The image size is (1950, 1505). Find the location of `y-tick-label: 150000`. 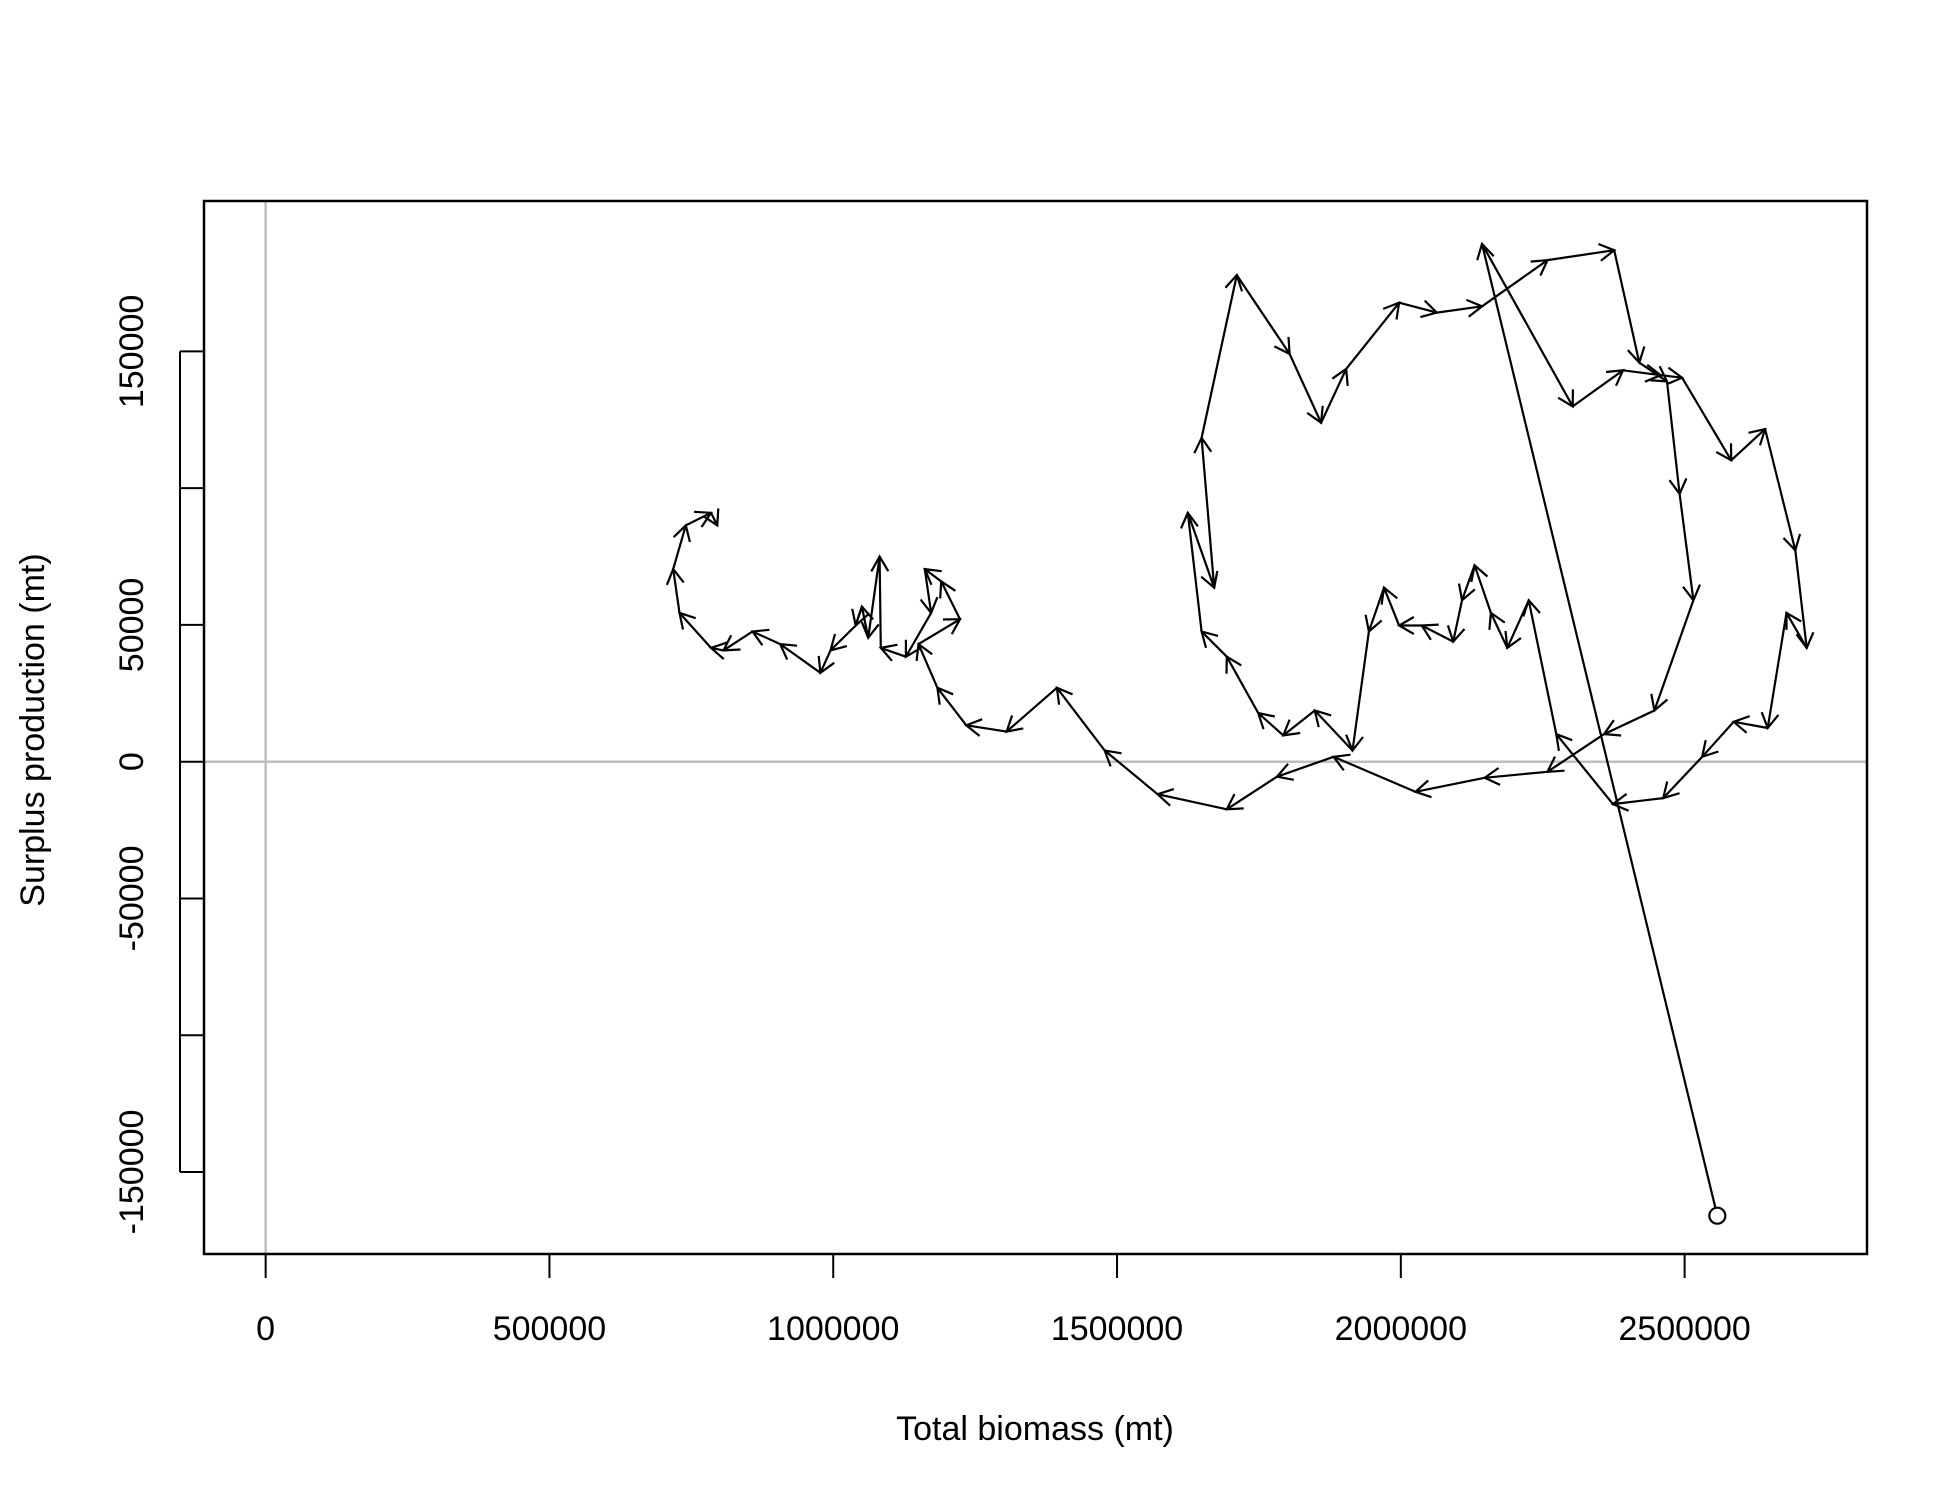

y-tick-label: 150000 is located at coordinates (132, 351).